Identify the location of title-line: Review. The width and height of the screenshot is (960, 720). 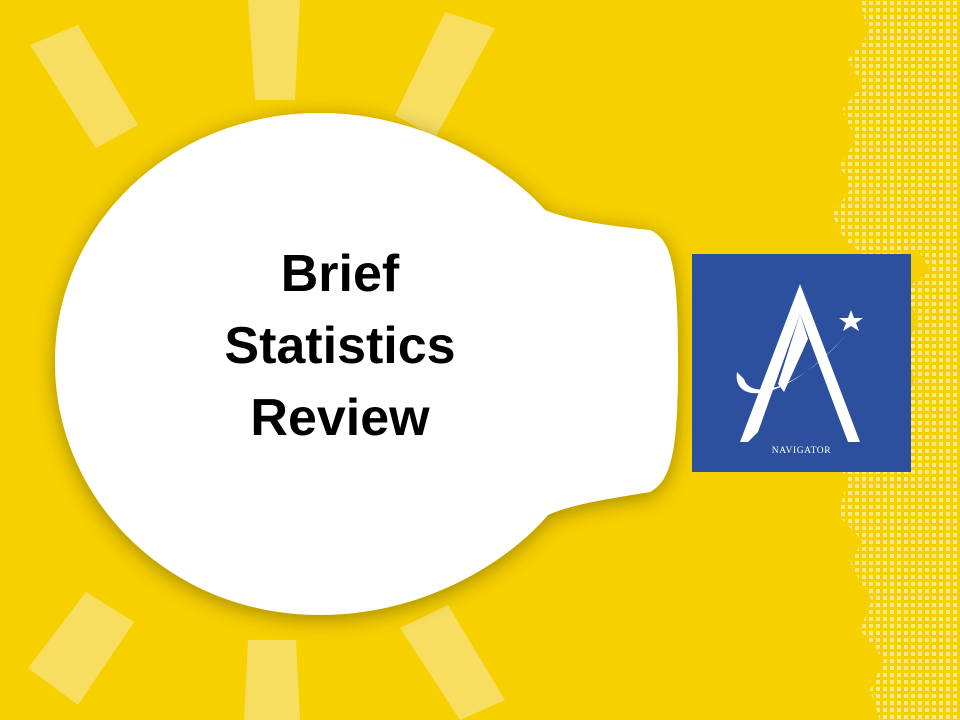
(340, 418).